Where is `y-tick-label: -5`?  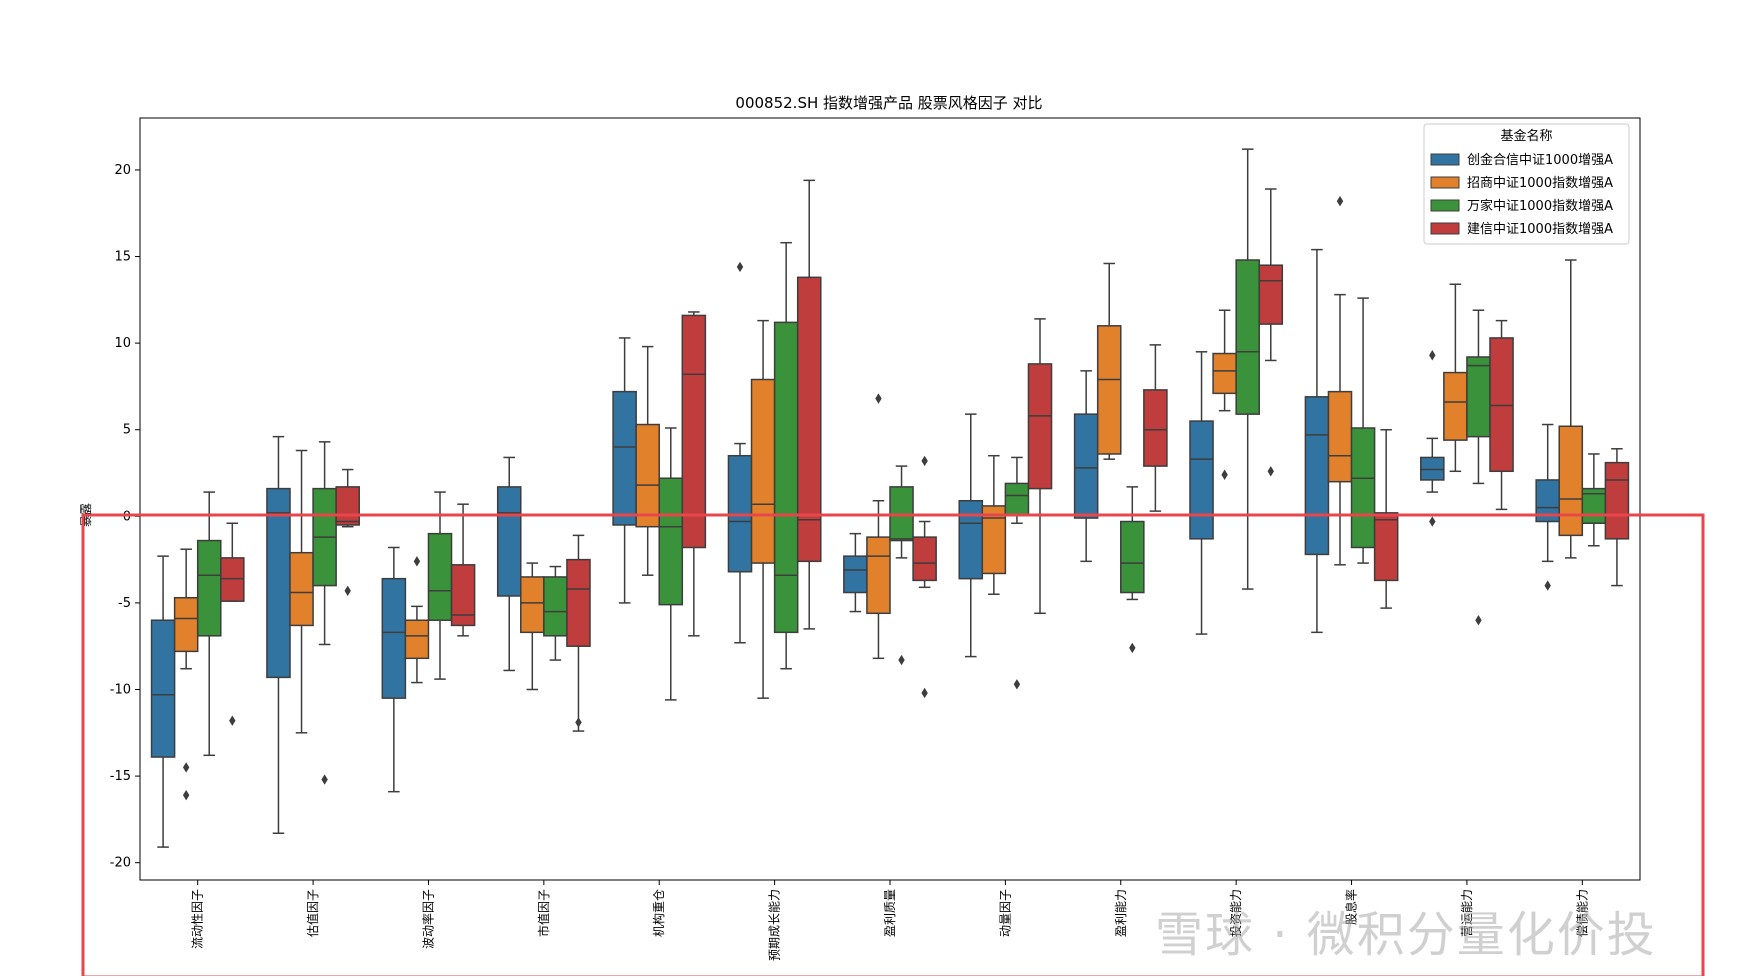
y-tick-label: -5 is located at coordinates (124, 603).